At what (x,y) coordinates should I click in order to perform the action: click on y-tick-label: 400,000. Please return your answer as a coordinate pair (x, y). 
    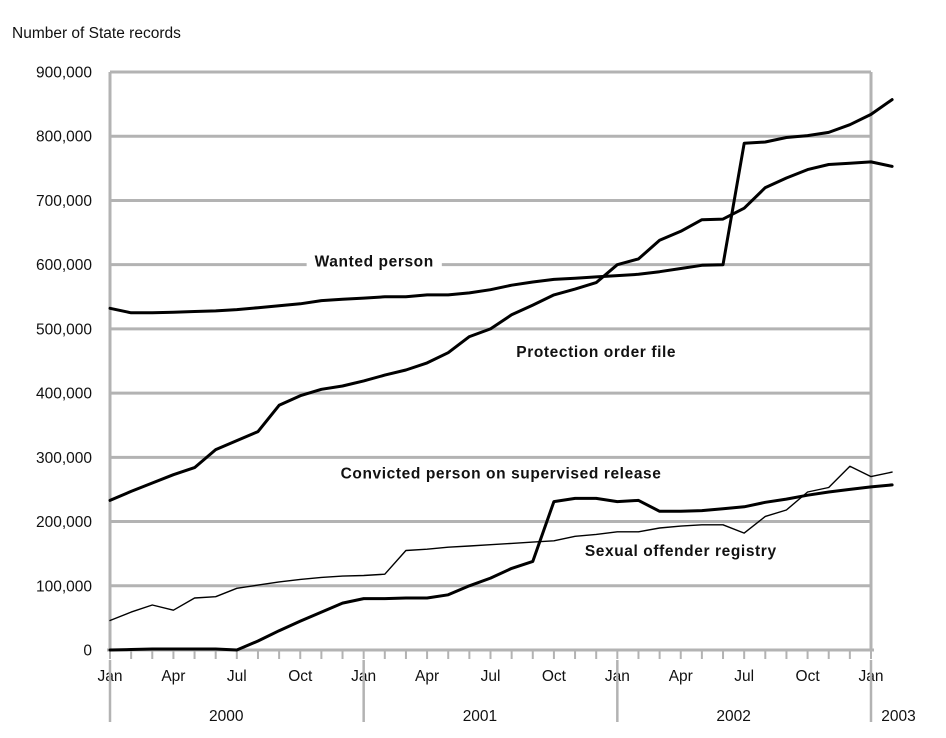
    Looking at the image, I should click on (64, 394).